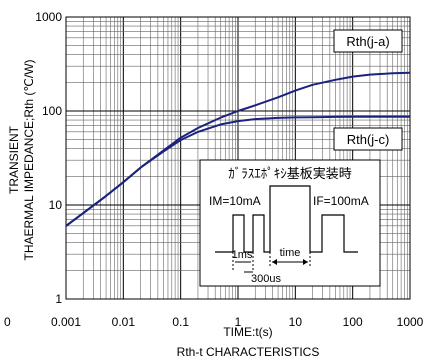 The height and width of the screenshot is (363, 423). I want to click on chart-title: Rth-t CHARACTERISTICS, so click(248, 352).